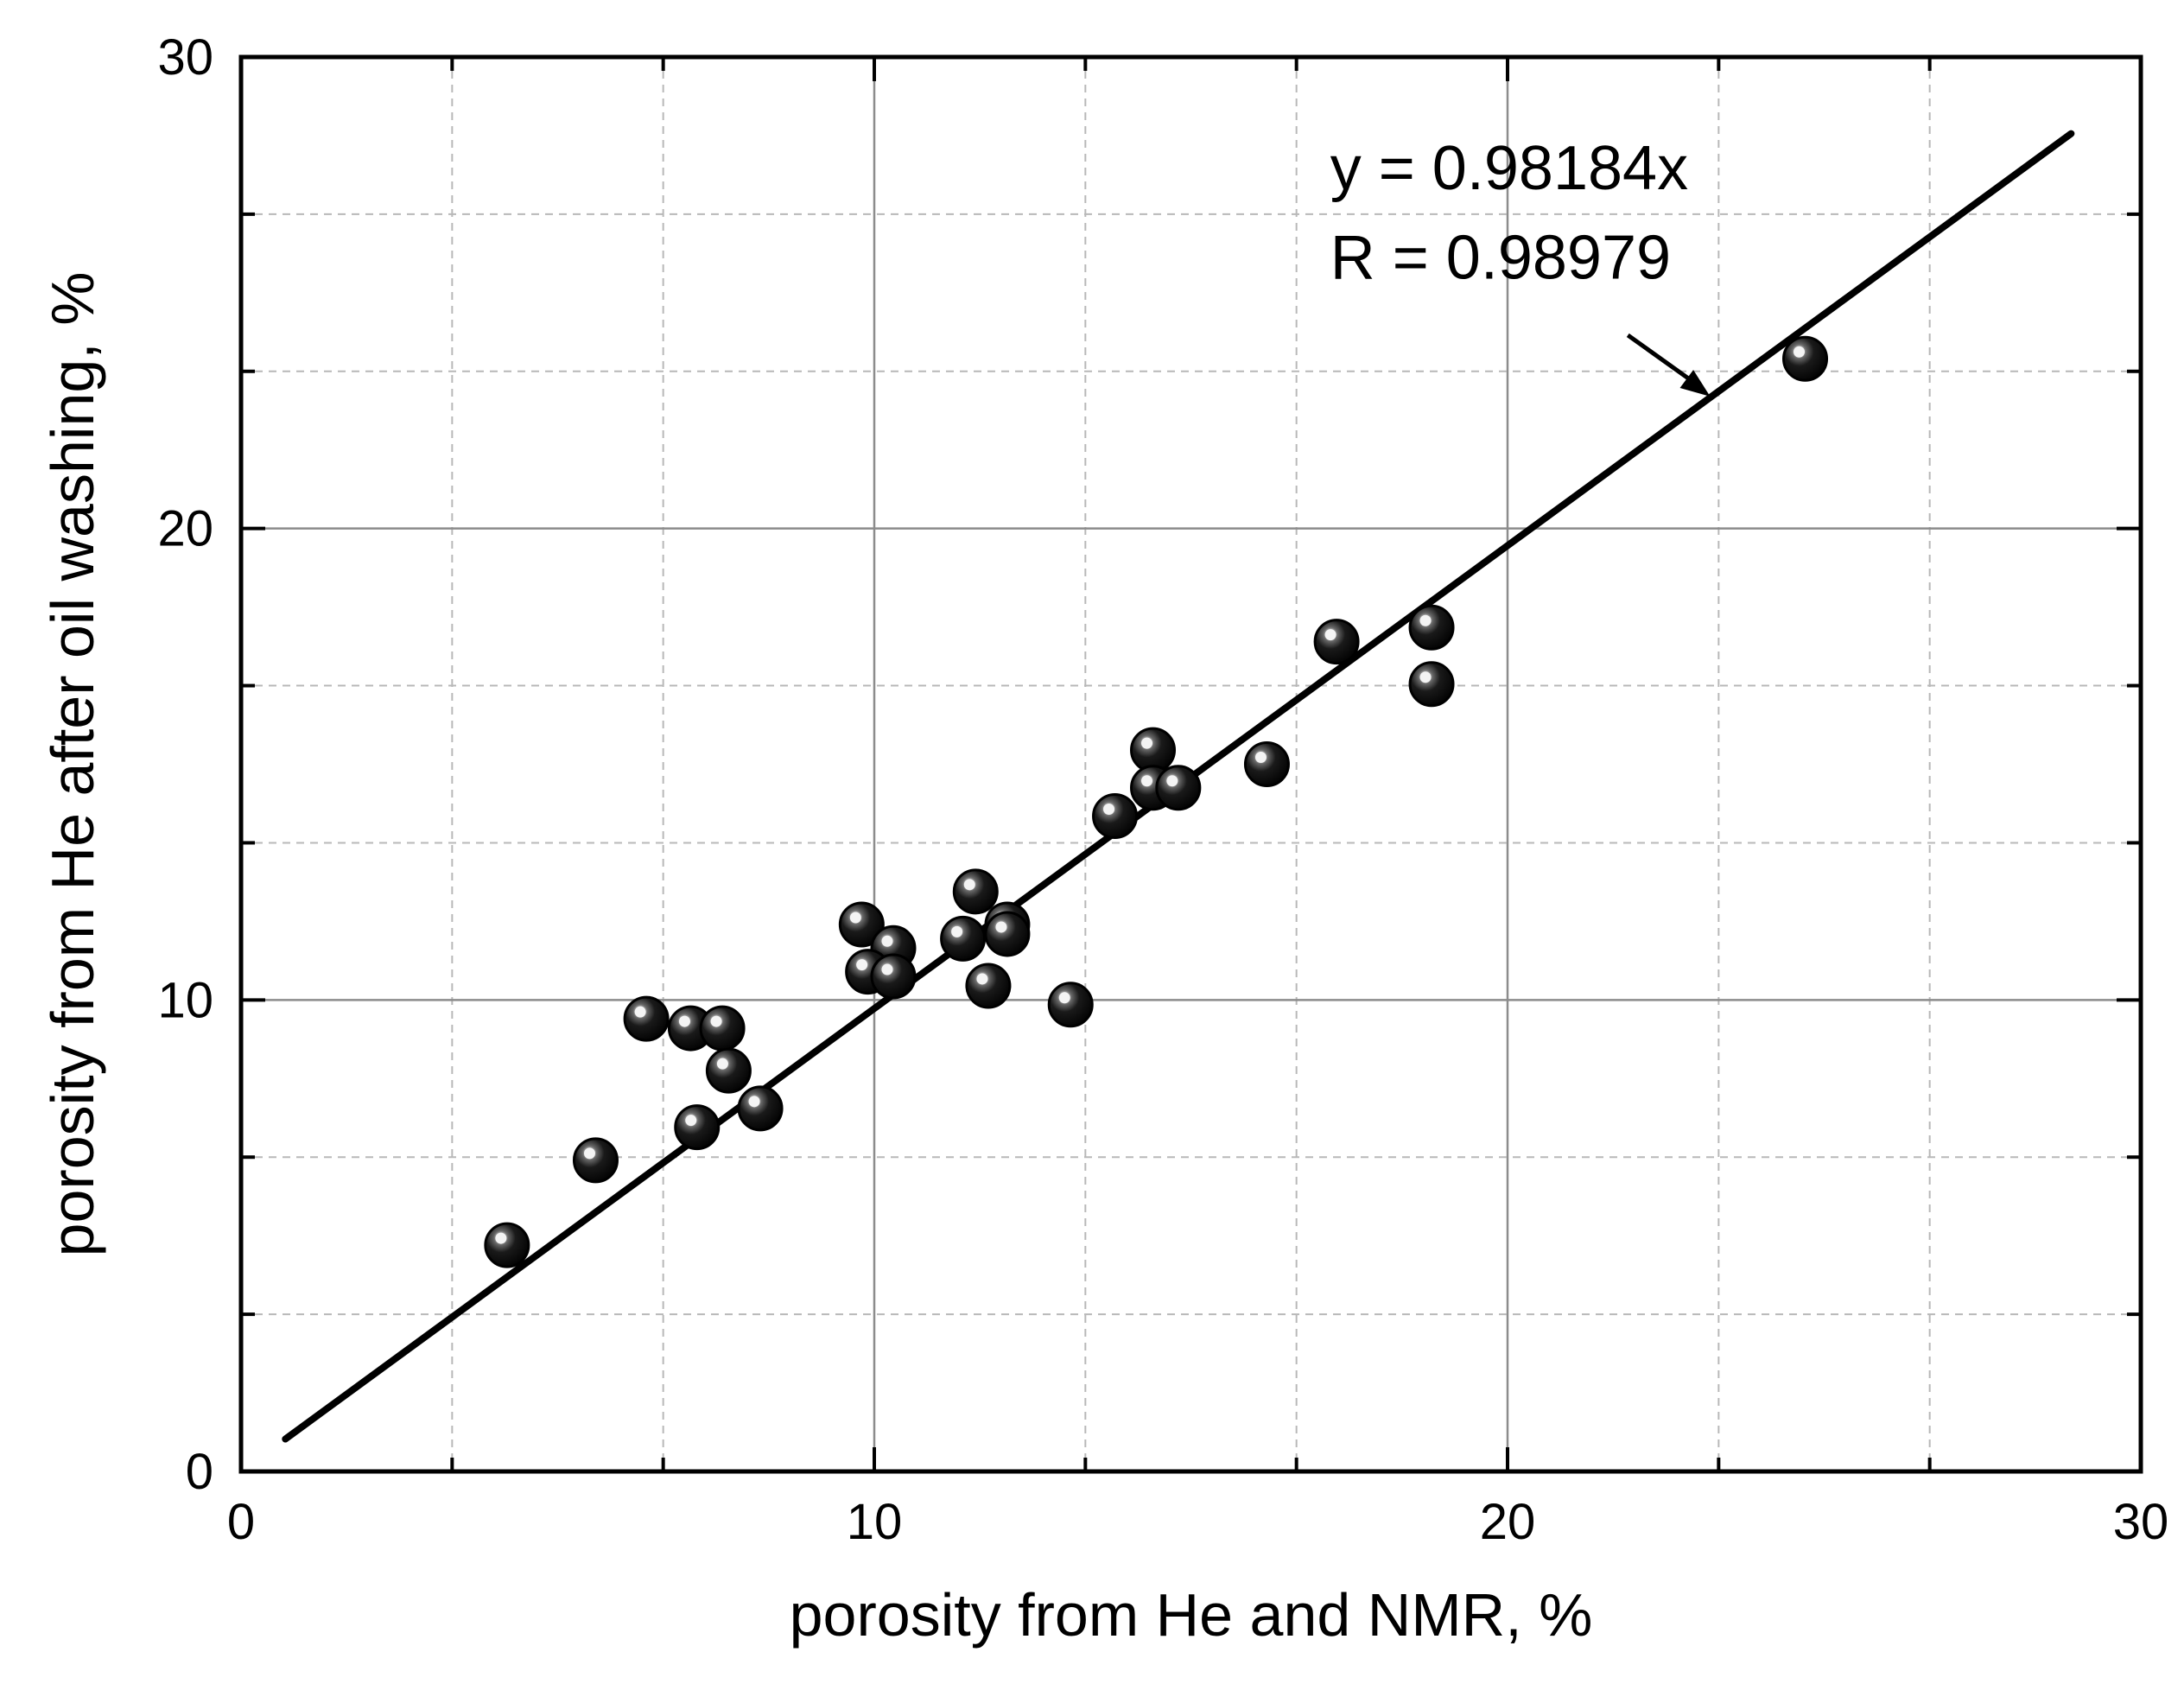 The image size is (2184, 1703). Describe the element at coordinates (73, 764) in the screenshot. I see `y-axis-title: porosity from He after oil washing, %` at that location.